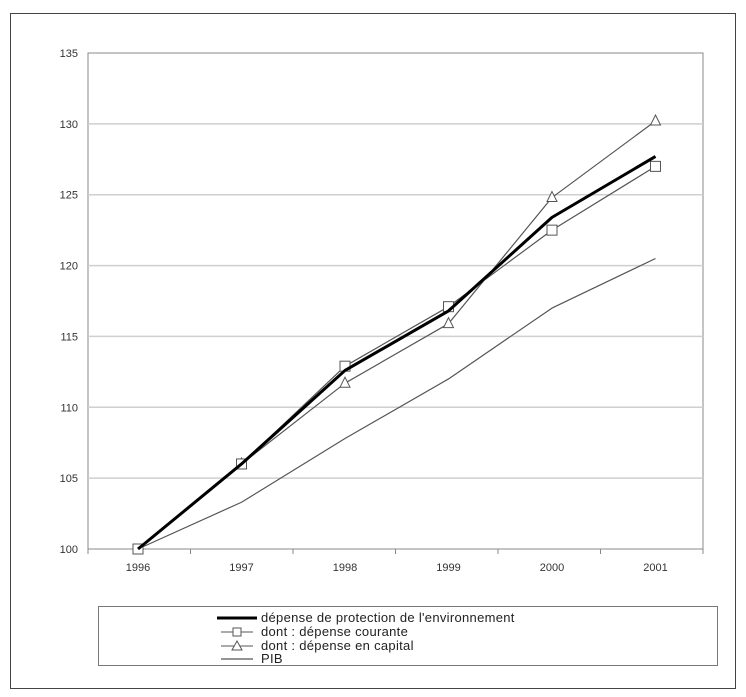  Describe the element at coordinates (237, 645) in the screenshot. I see `legend-symbol-triangle` at that location.